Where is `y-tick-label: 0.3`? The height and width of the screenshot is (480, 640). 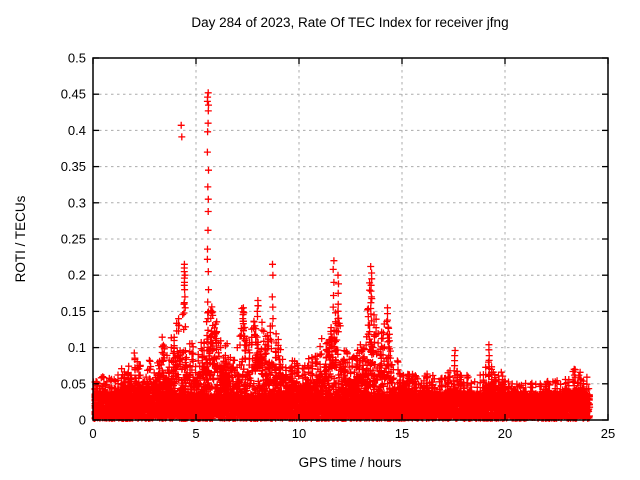 y-tick-label: 0.3 is located at coordinates (77, 202).